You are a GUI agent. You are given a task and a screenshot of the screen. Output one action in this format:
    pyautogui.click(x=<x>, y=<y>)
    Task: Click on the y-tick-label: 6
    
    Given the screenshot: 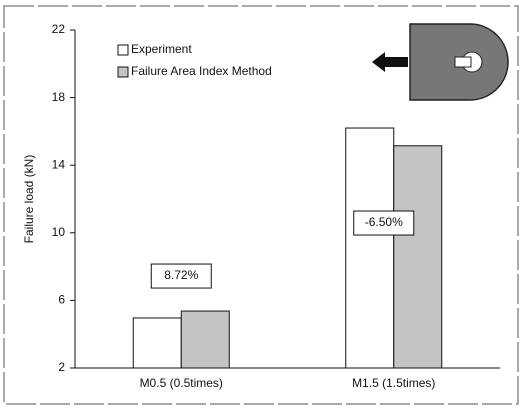 What is the action you would take?
    pyautogui.click(x=61, y=300)
    